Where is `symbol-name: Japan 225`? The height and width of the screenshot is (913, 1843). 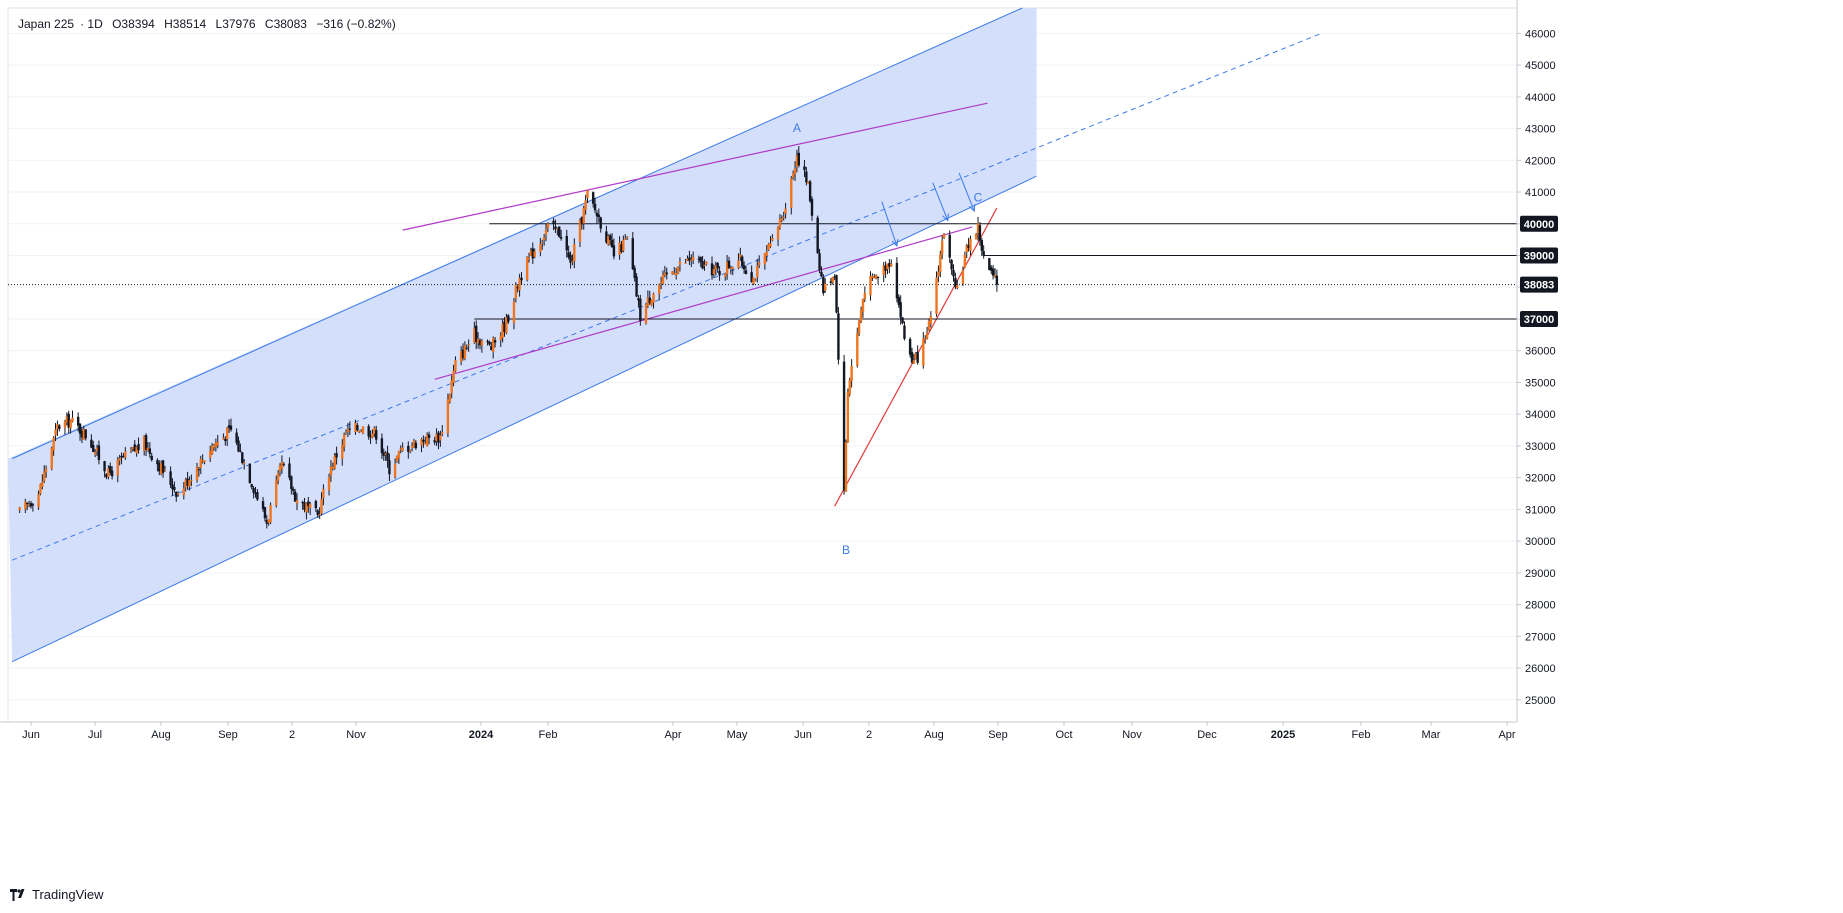
symbol-name: Japan 225 is located at coordinates (46, 24).